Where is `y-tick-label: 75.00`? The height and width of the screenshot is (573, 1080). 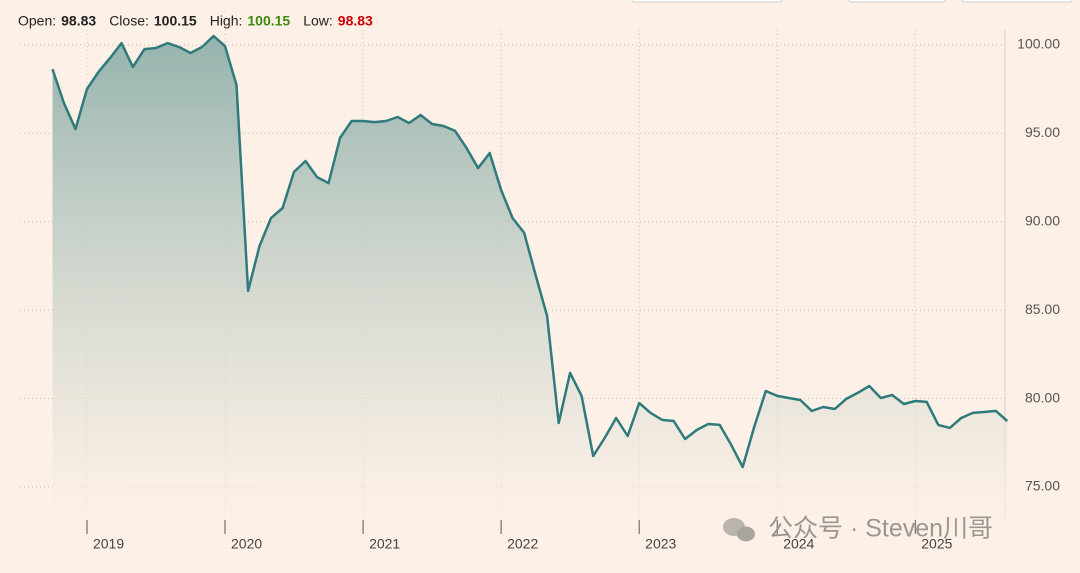 y-tick-label: 75.00 is located at coordinates (1042, 486).